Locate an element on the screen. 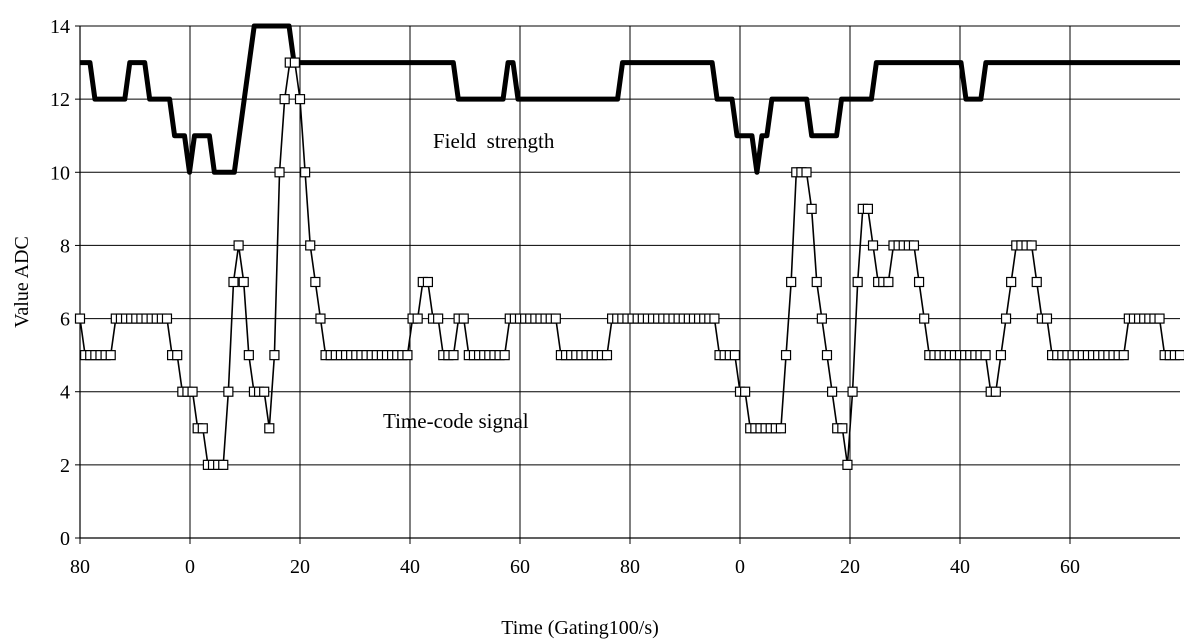 This screenshot has width=1184, height=644. x-axis-ticks: 80 0 20 40 60 80 0 20 40 60 is located at coordinates (575, 567).